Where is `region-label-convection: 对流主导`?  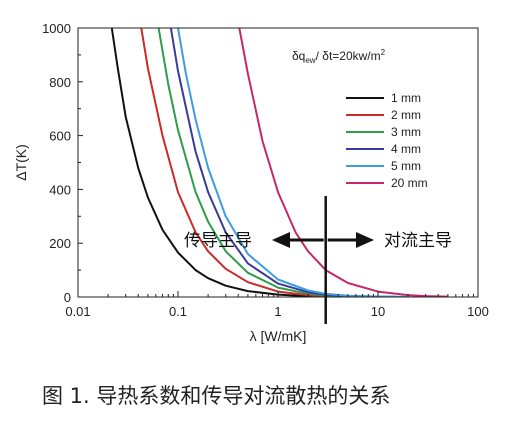 region-label-convection: 对流主导 is located at coordinates (418, 241).